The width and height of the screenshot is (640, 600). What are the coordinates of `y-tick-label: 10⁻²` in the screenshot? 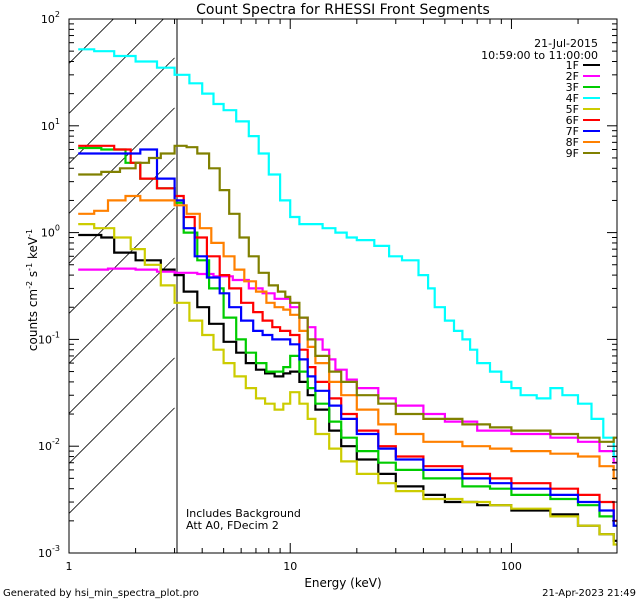 It's located at (49, 445).